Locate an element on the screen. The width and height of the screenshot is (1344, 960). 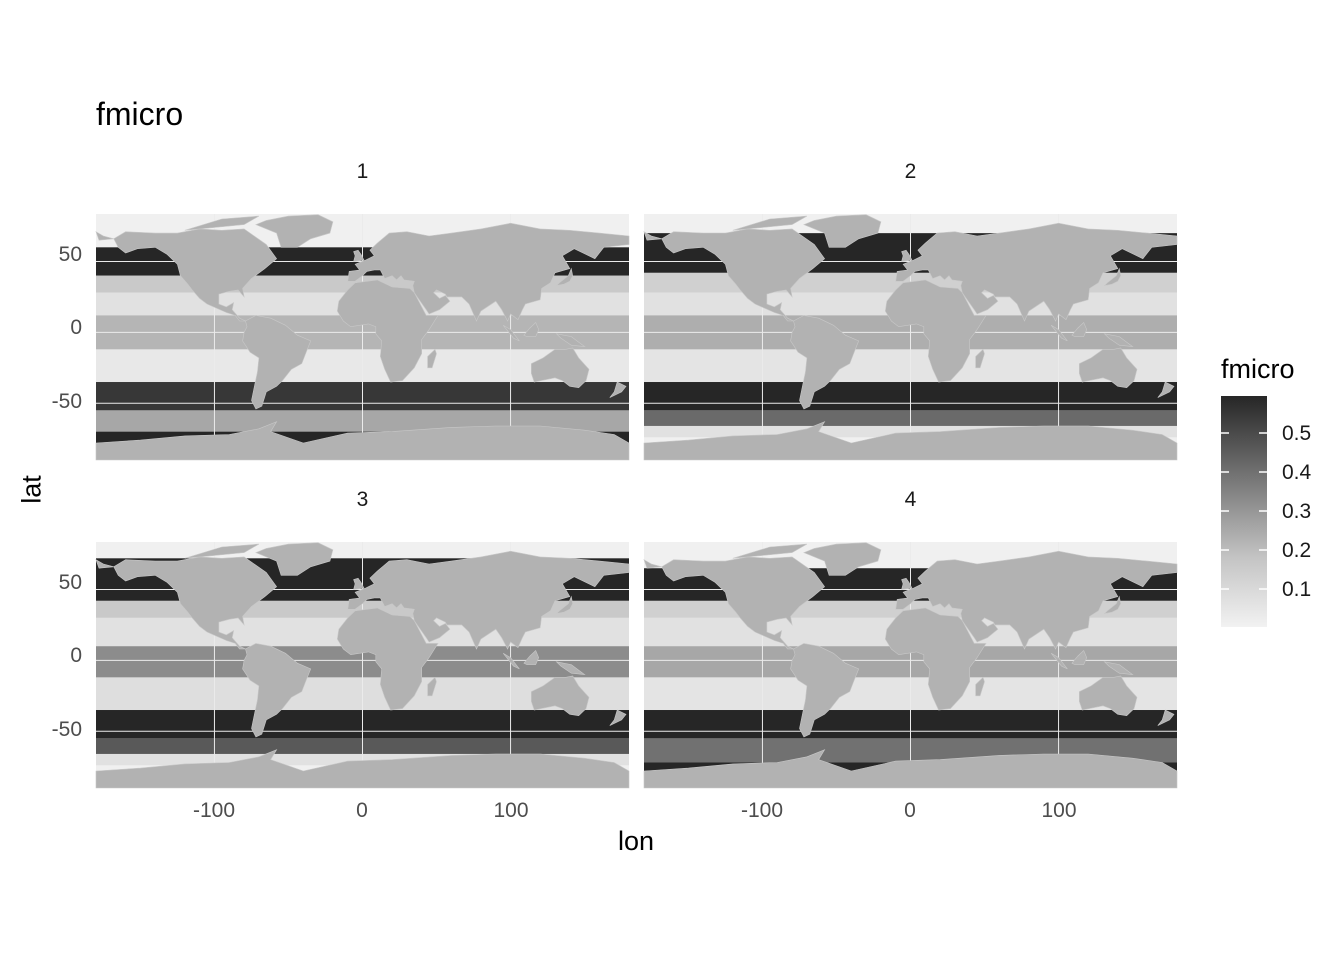
y-tick-bottom-minus50: -50 is located at coordinates (66, 729).